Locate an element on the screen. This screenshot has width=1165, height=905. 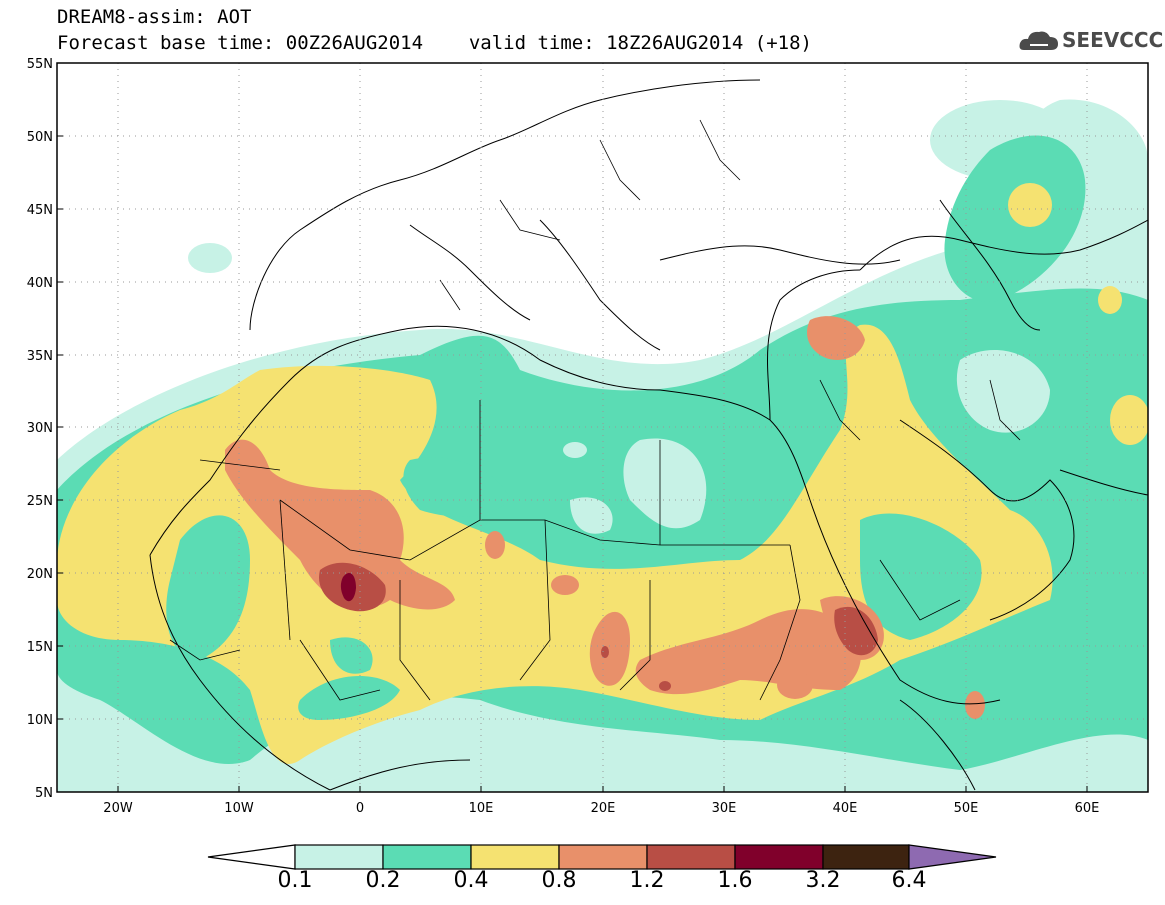
lon-label: 60E is located at coordinates (1087, 808).